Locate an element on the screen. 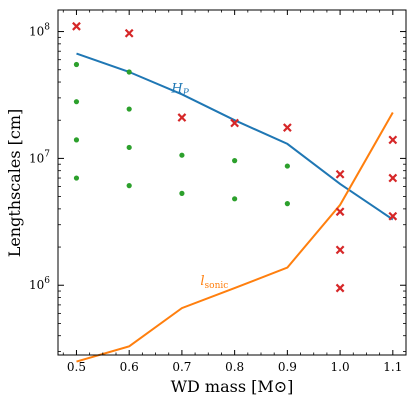  y-tick-label: 10⁸ is located at coordinates (39, 31).